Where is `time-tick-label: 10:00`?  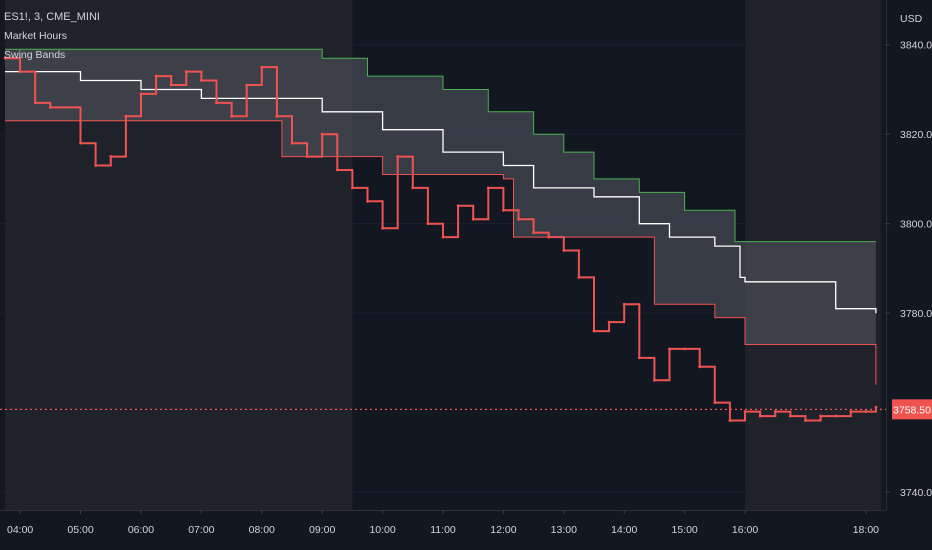 time-tick-label: 10:00 is located at coordinates (382, 530).